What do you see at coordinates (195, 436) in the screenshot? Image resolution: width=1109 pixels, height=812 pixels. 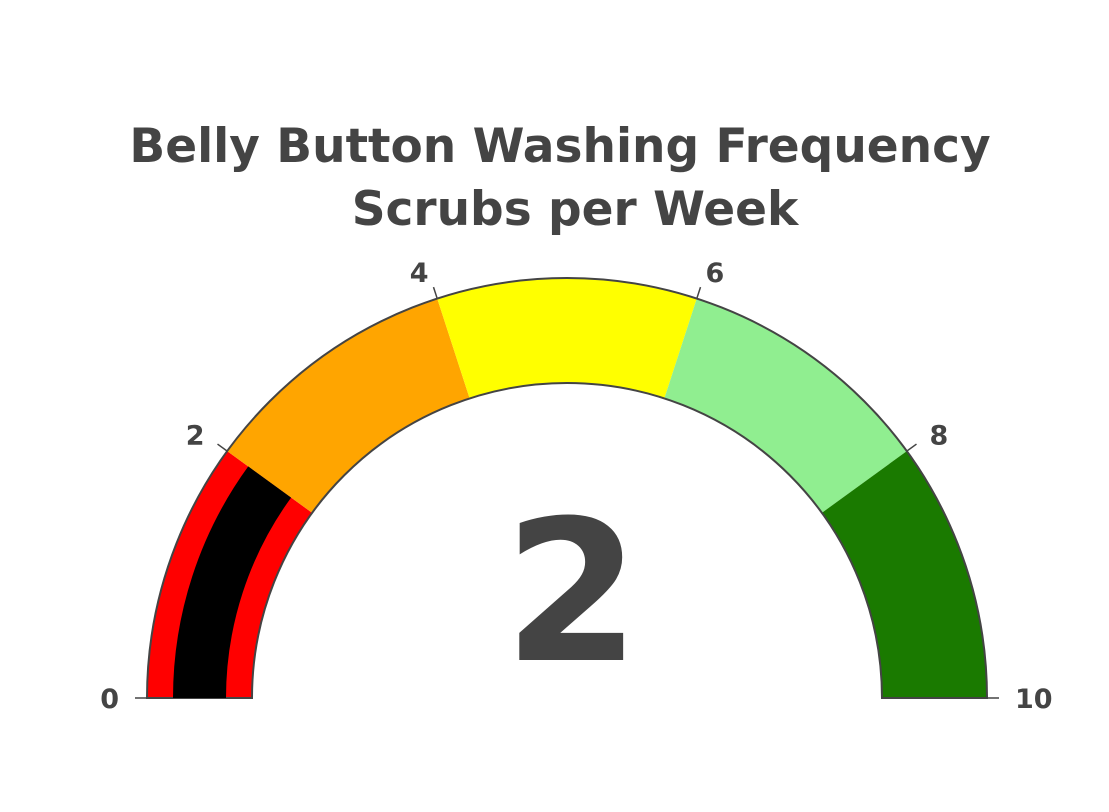 I see `gauge-tick-label-2: 2` at bounding box center [195, 436].